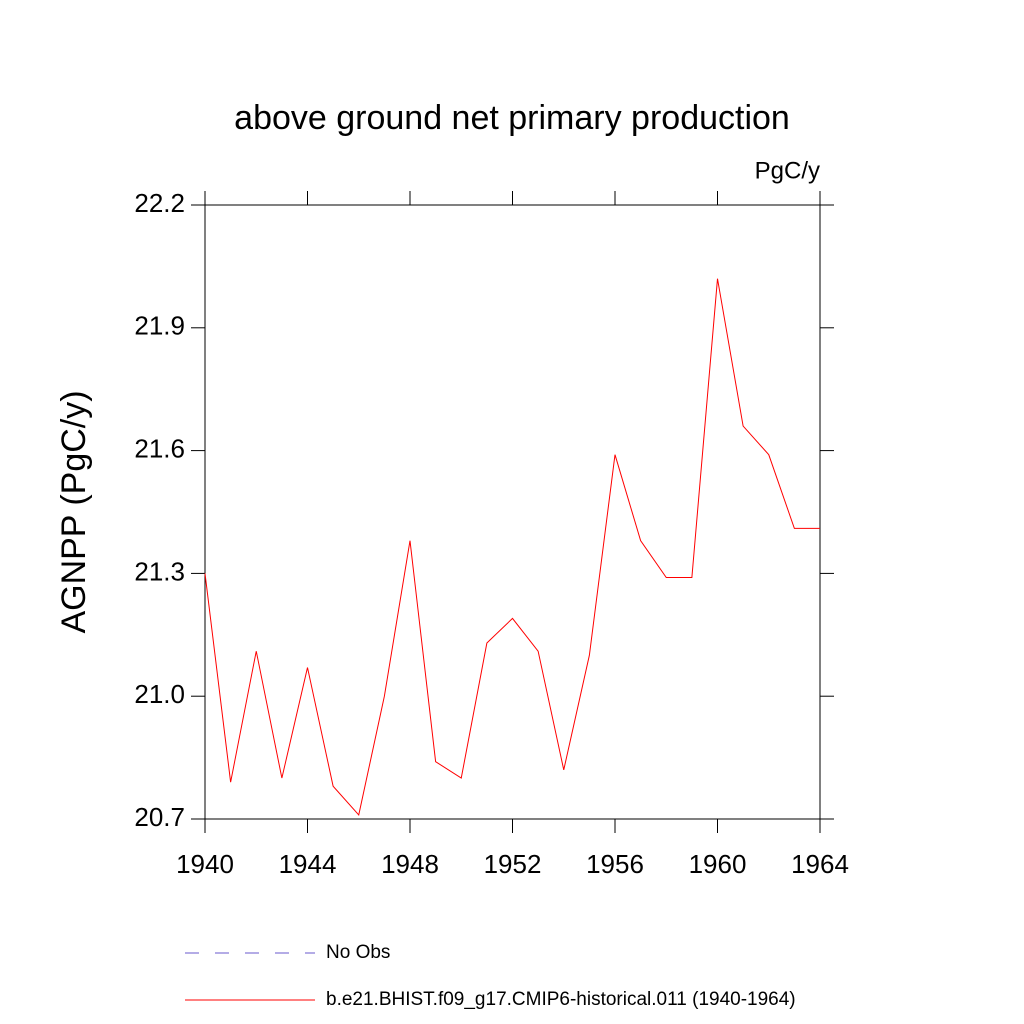 The height and width of the screenshot is (1024, 1024). What do you see at coordinates (74, 511) in the screenshot?
I see `y-axis-label: AGNPP (PgC/y)` at bounding box center [74, 511].